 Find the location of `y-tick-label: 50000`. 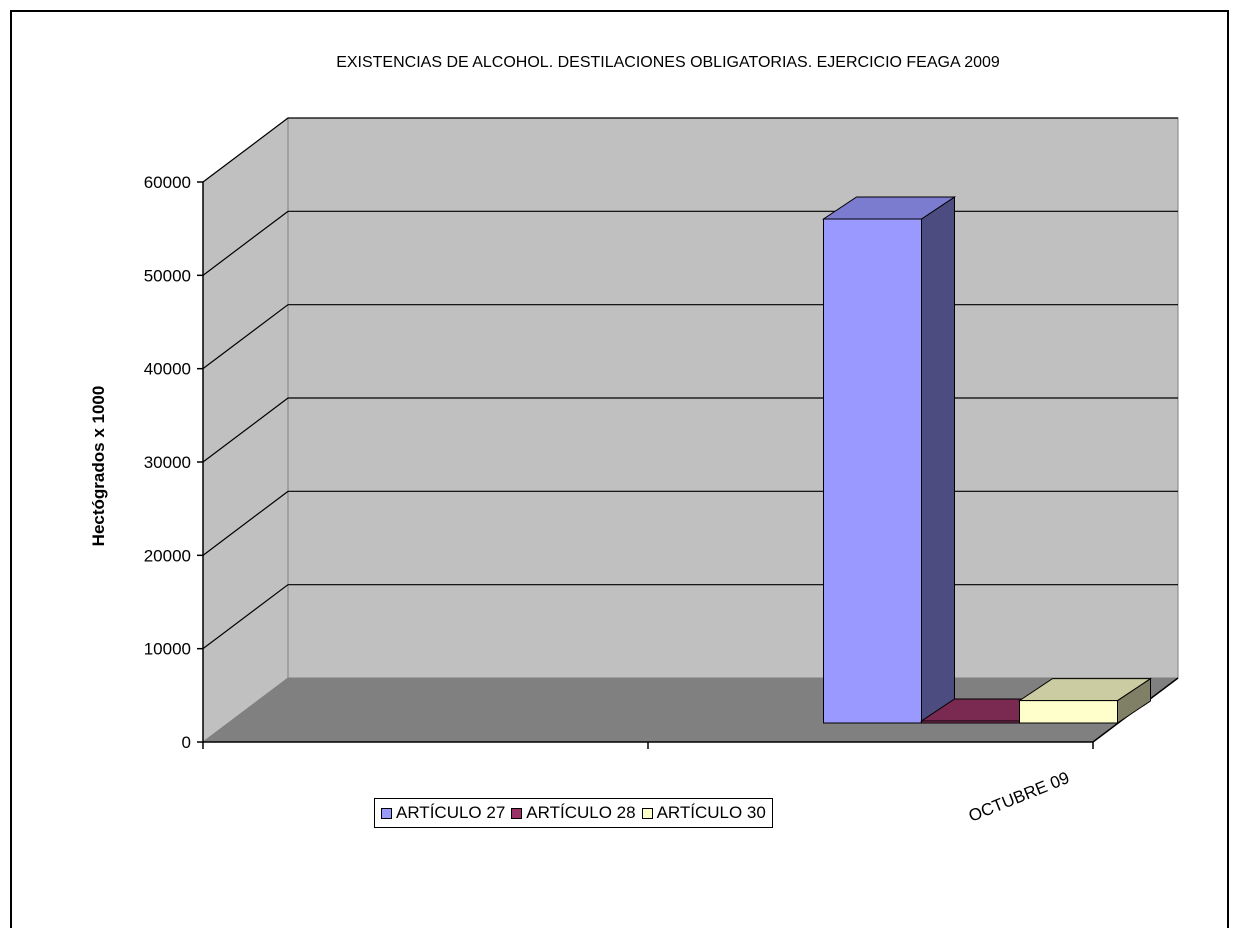

y-tick-label: 50000 is located at coordinates (167, 275).